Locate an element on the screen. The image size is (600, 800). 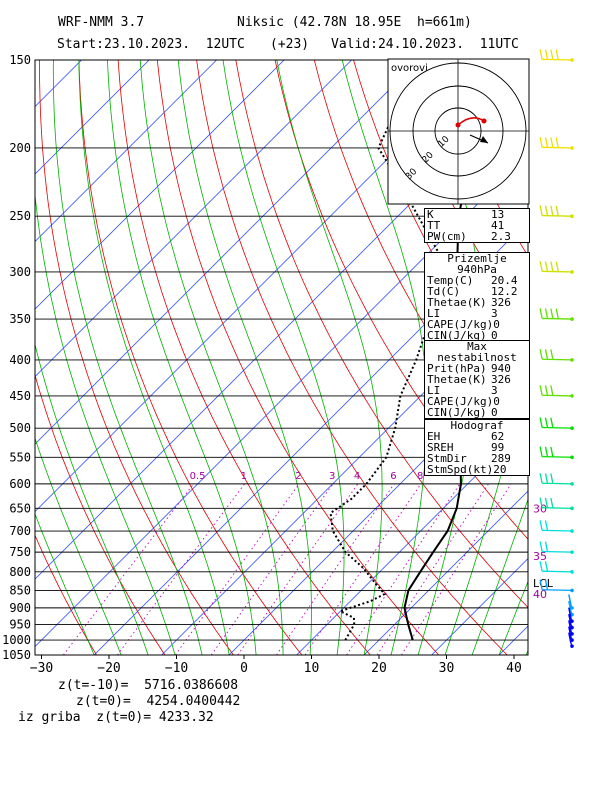
height-line-1: z(t=-10)= 5716.0386608 is located at coordinates (148, 685).